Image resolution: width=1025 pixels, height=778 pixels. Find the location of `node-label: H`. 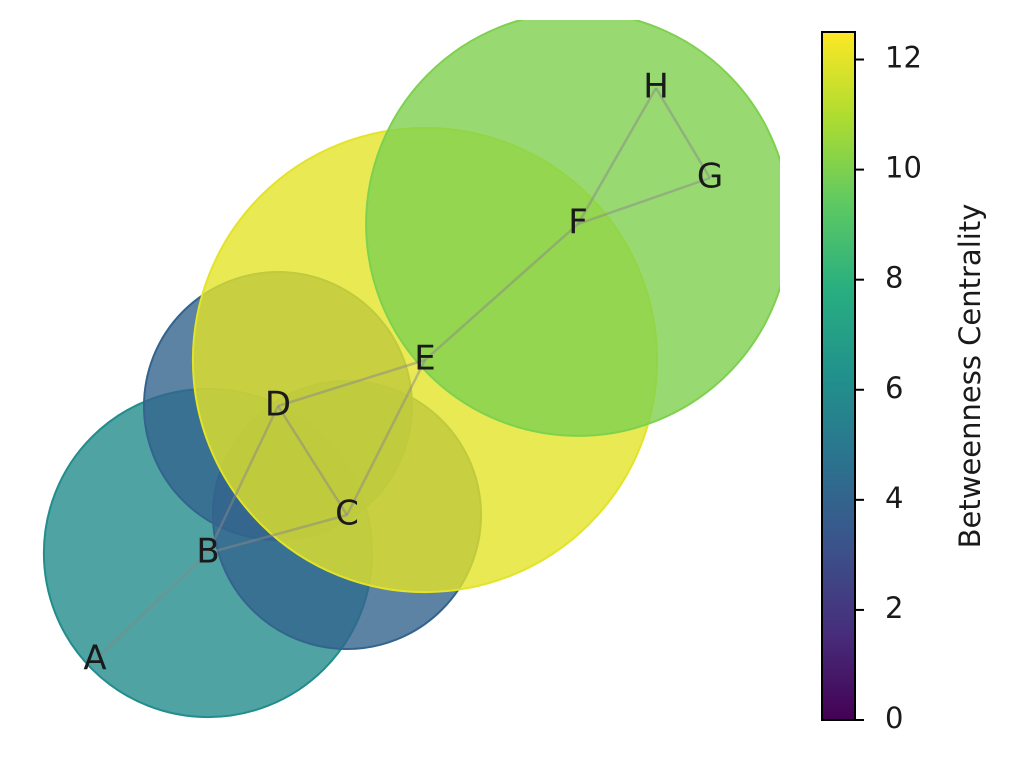

node-label: H is located at coordinates (656, 87).